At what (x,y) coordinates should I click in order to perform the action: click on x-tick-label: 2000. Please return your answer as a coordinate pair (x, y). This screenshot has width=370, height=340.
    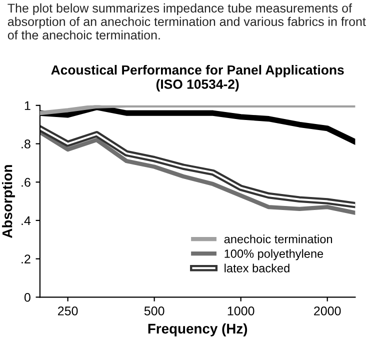
    Looking at the image, I should click on (327, 311).